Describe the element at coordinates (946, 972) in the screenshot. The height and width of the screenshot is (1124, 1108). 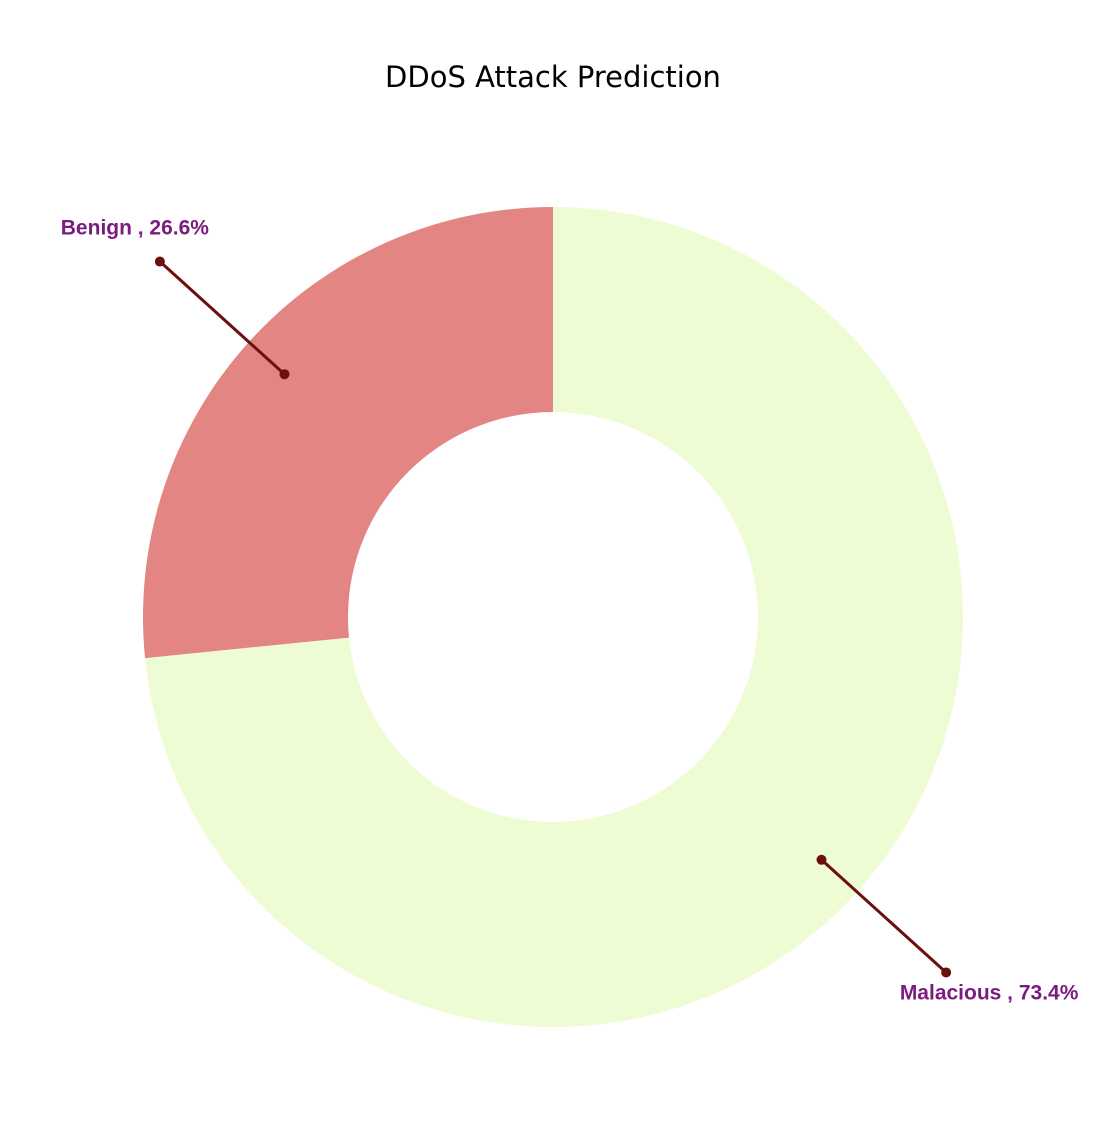
I see `leader-dot-end-malacious` at that location.